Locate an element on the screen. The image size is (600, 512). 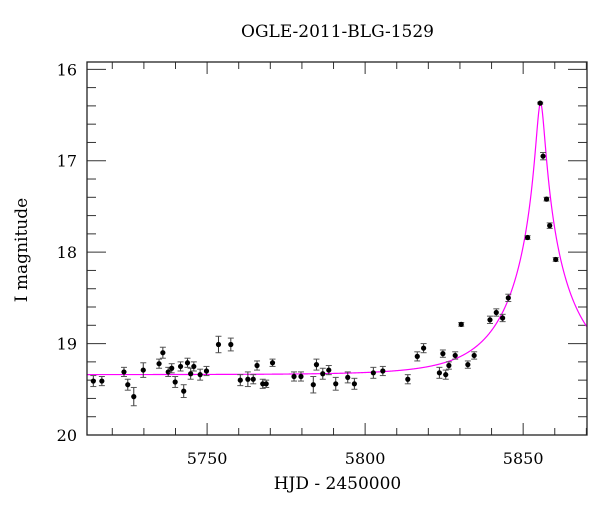
y-tick-label: 20 is located at coordinates (67, 435).